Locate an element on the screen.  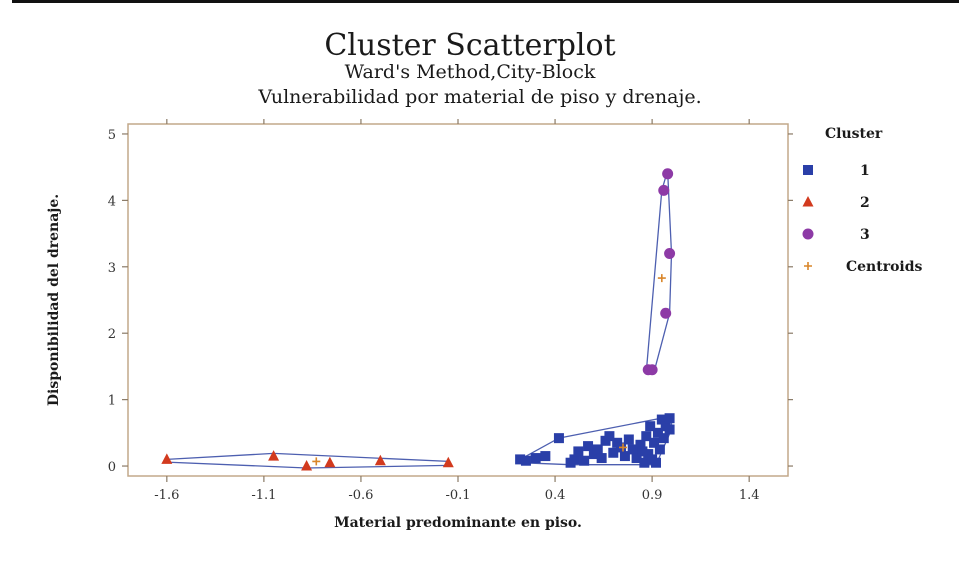
legend-label-4: Centroids is located at coordinates (884, 267).